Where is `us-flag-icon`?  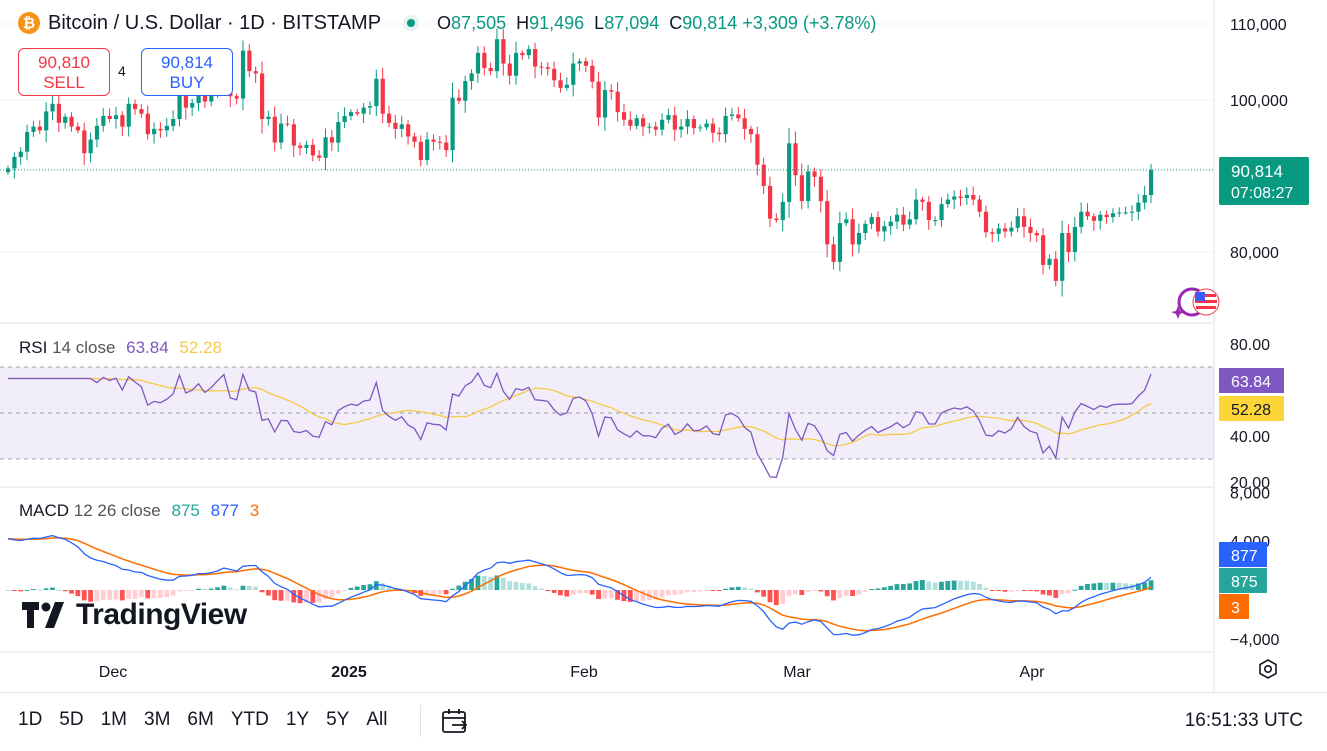
us-flag-icon is located at coordinates (1194, 305).